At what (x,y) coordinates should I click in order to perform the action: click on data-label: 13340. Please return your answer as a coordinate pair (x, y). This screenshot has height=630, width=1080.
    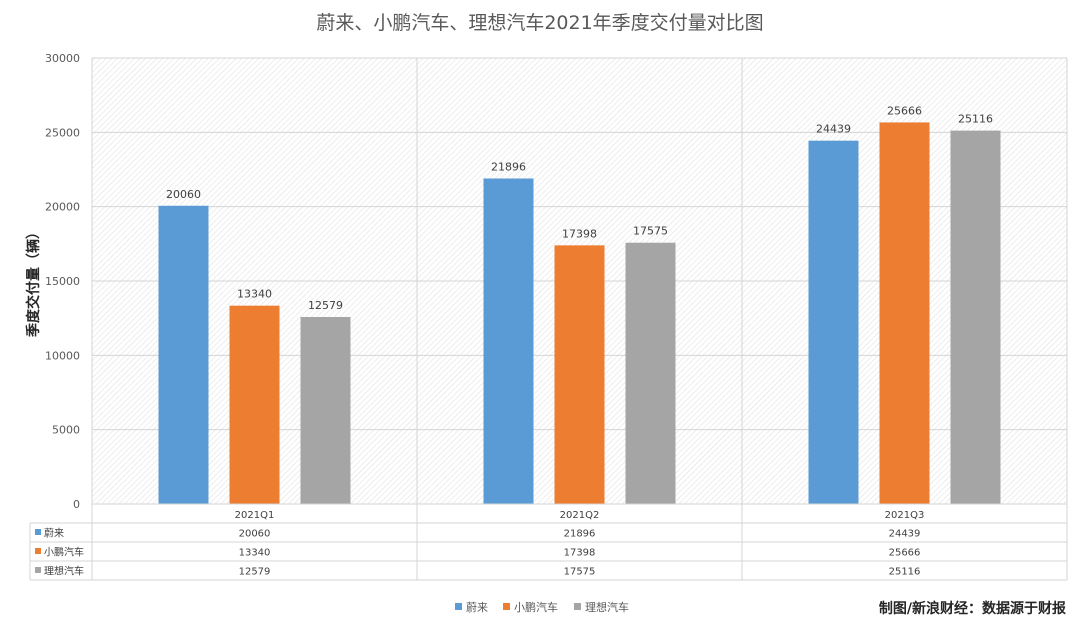
    Looking at the image, I should click on (254, 294).